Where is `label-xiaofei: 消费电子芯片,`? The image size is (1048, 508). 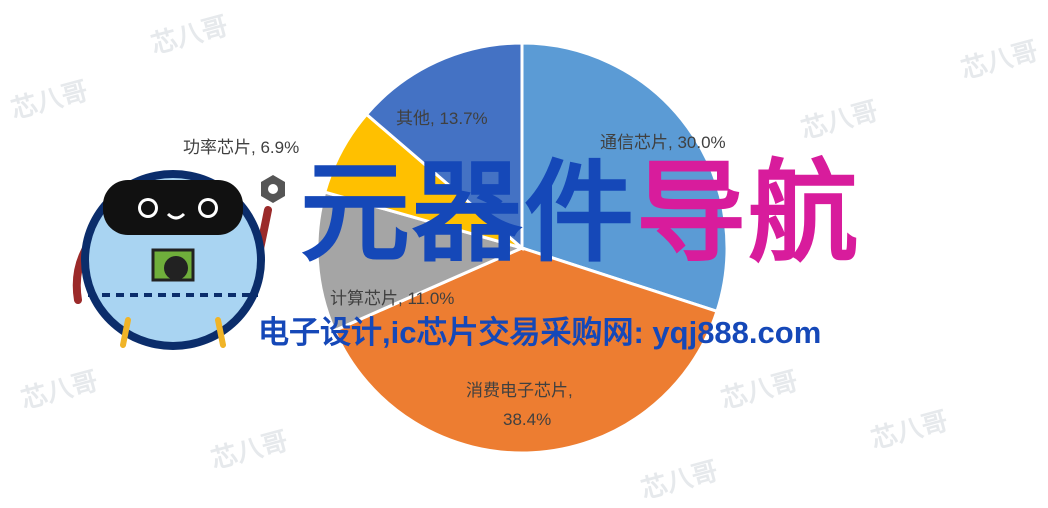
label-xiaofei: 消费电子芯片, is located at coordinates (519, 390).